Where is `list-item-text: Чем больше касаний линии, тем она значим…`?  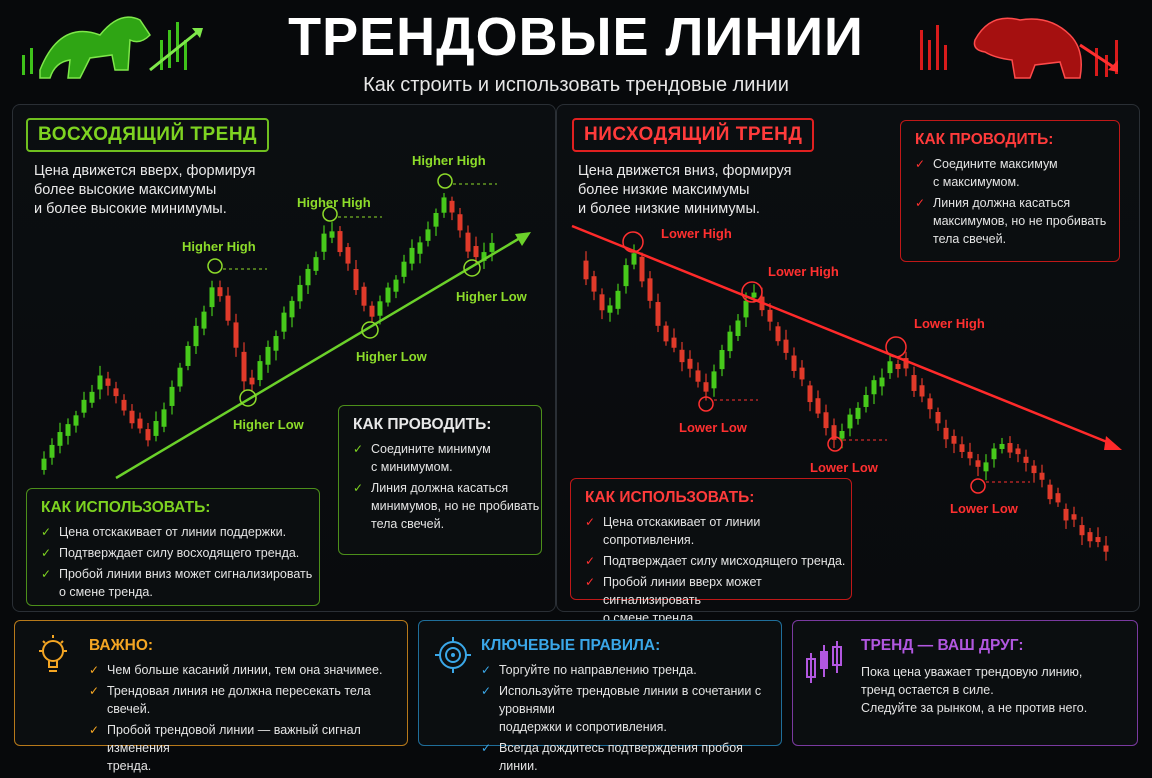
list-item-text: Чем больше касаний линии, тем она значим… is located at coordinates (245, 670).